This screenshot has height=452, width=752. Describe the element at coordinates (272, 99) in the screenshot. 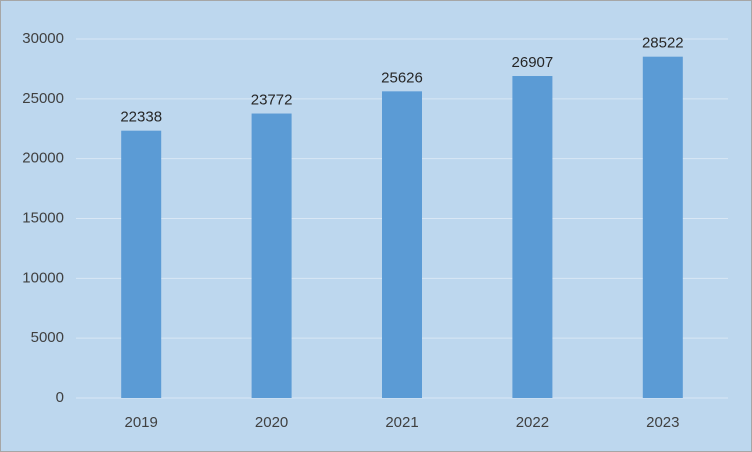

I see `data-label: 23772` at that location.